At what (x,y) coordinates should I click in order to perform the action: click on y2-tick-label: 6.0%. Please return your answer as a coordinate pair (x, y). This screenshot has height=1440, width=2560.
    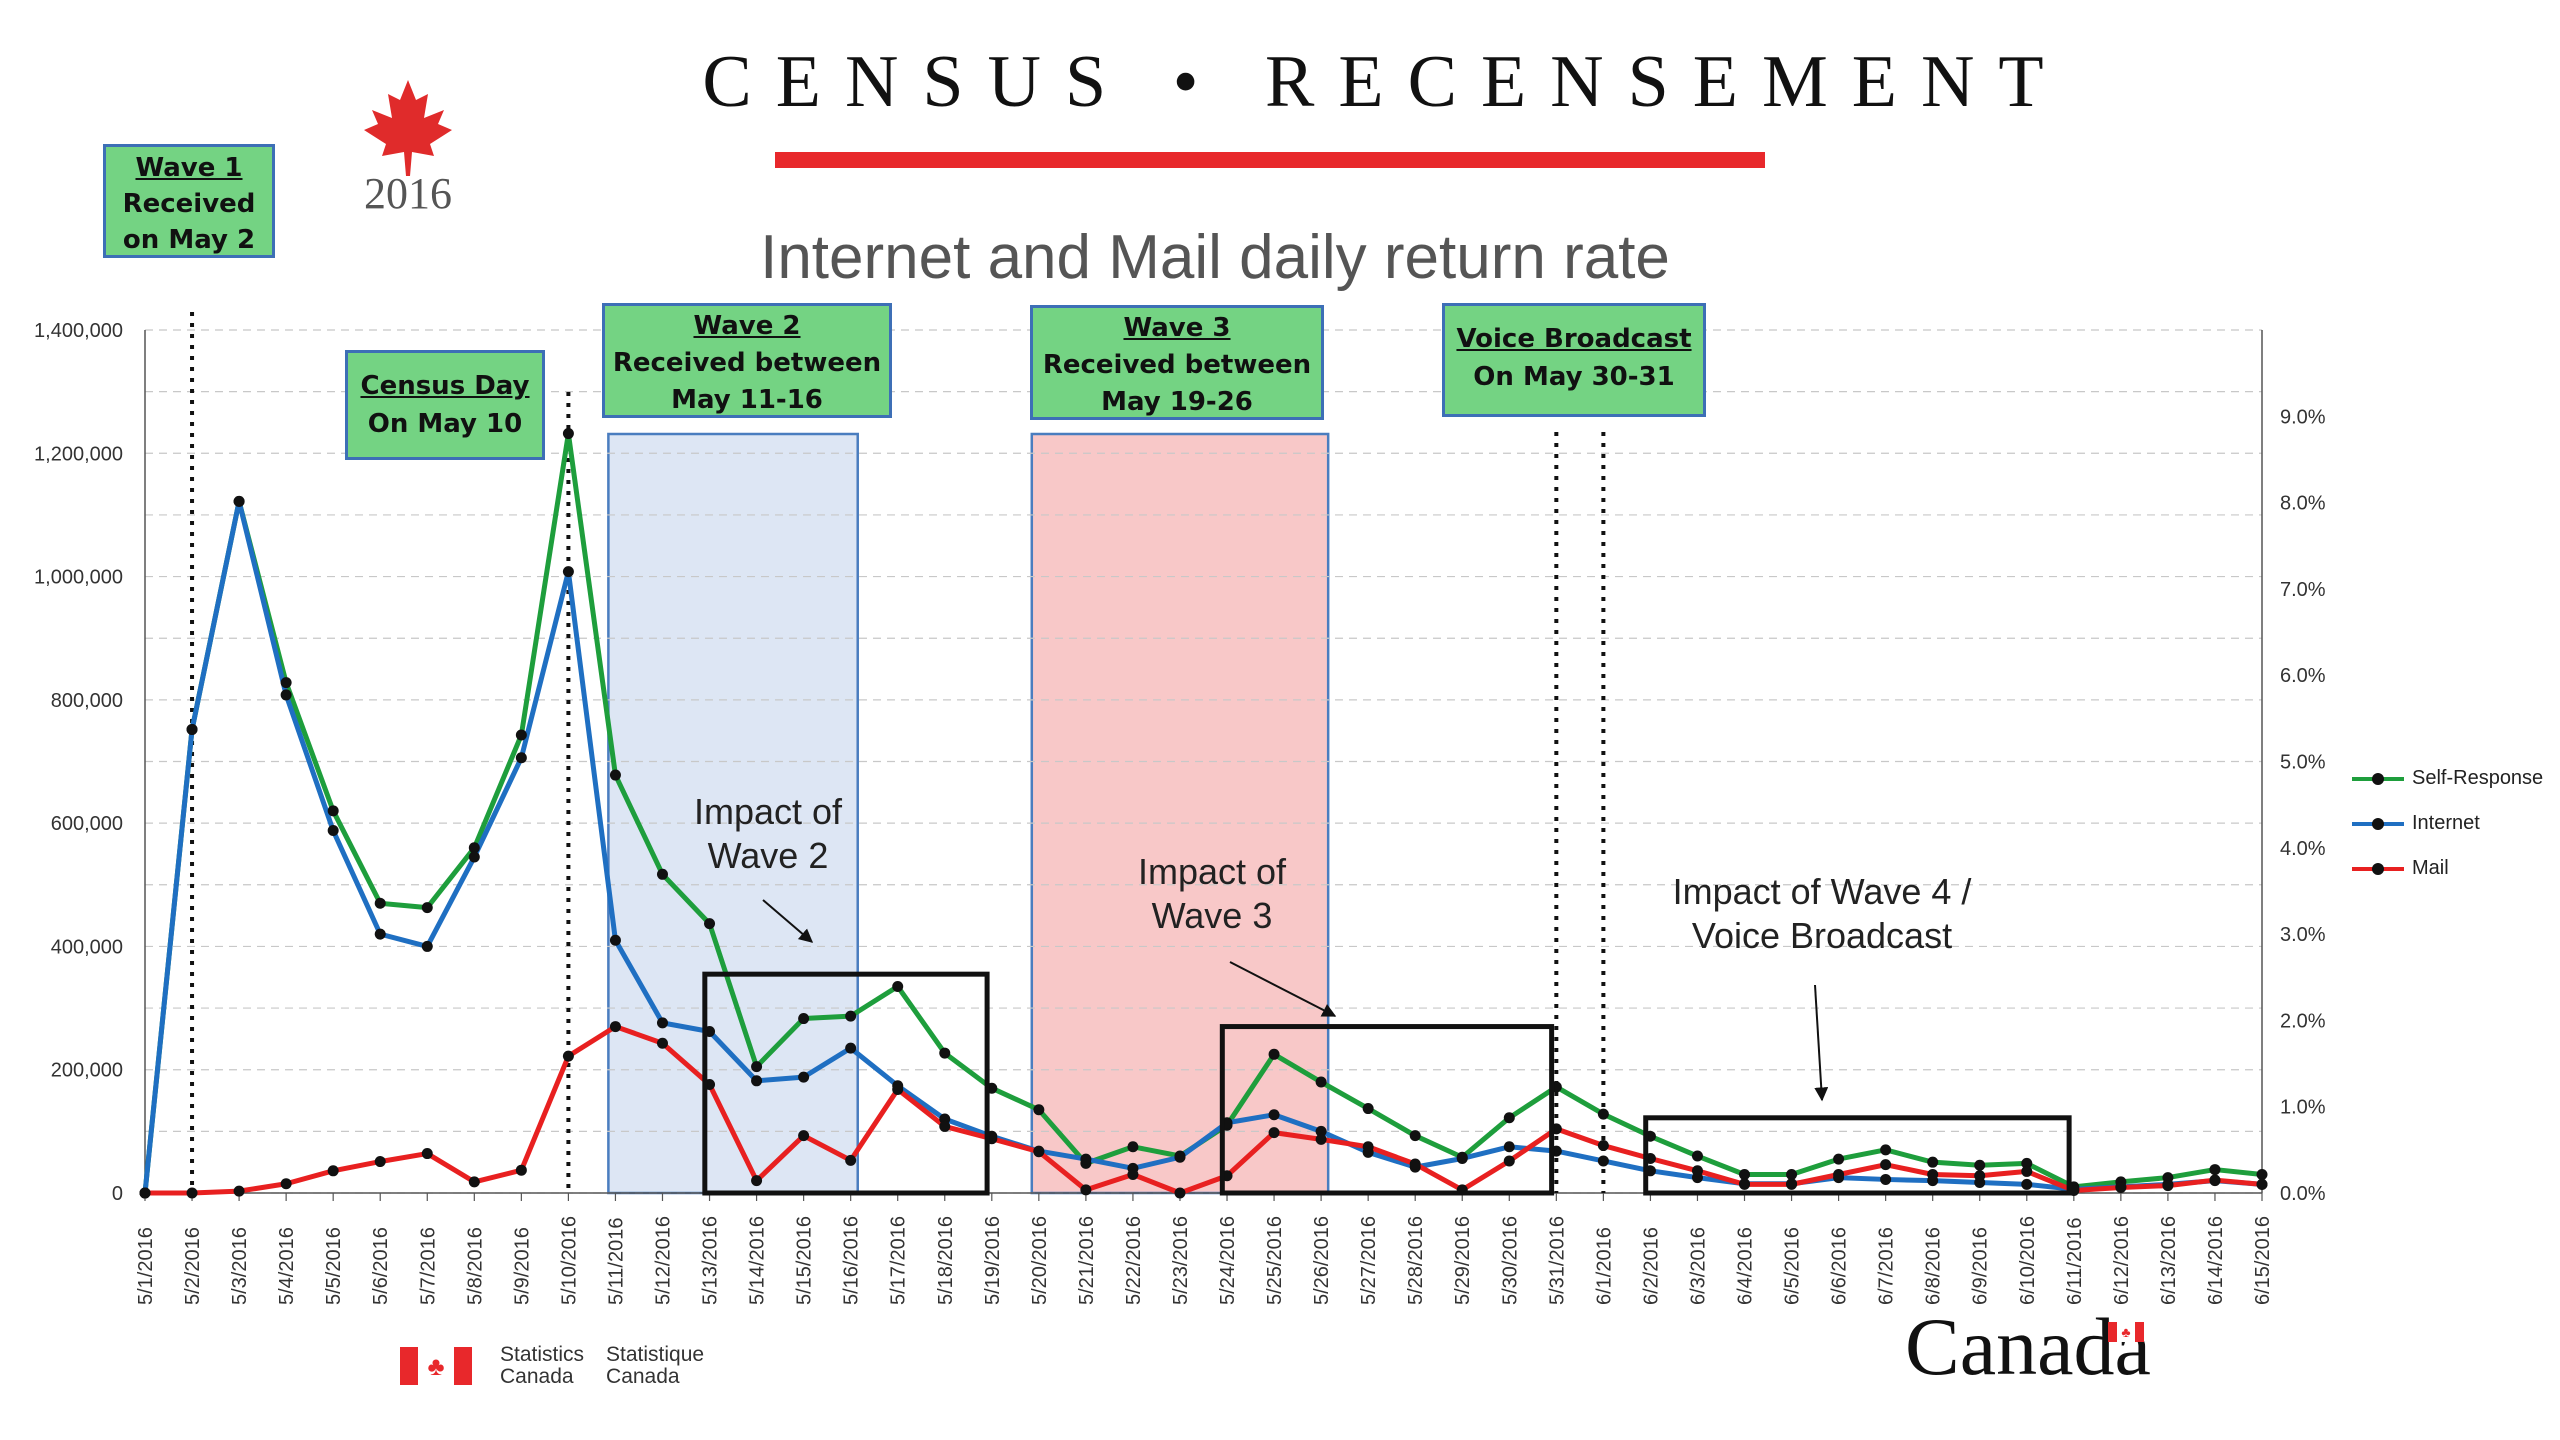
    Looking at the image, I should click on (2303, 676).